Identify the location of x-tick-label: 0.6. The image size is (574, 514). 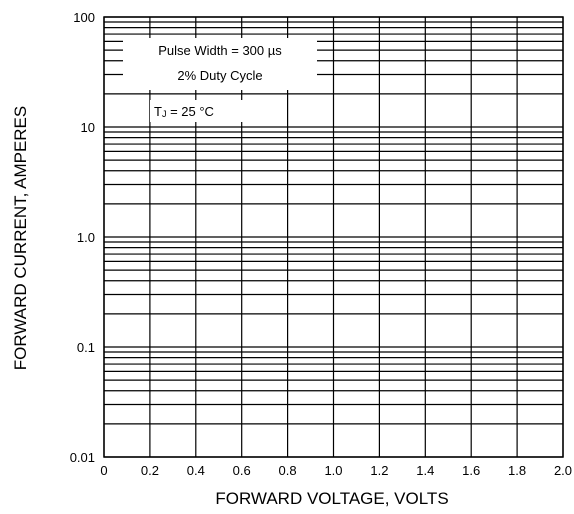
(242, 470).